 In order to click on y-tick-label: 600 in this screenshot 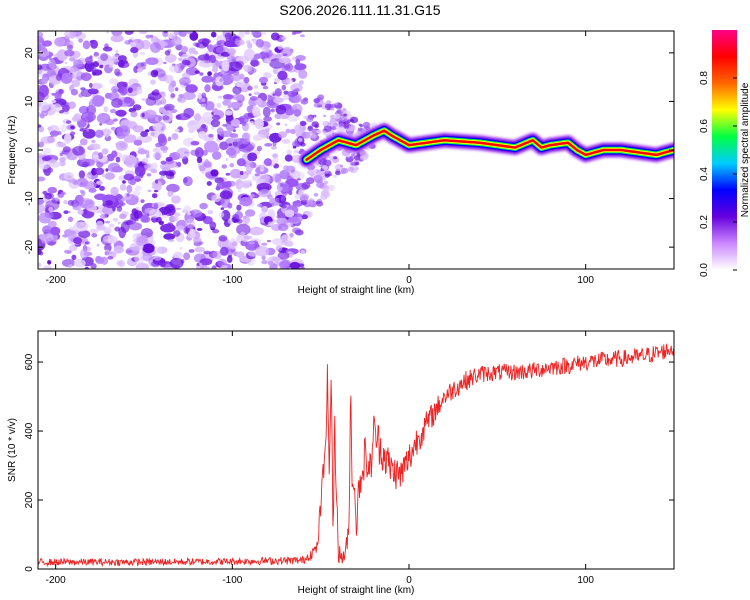, I will do `click(29, 361)`.